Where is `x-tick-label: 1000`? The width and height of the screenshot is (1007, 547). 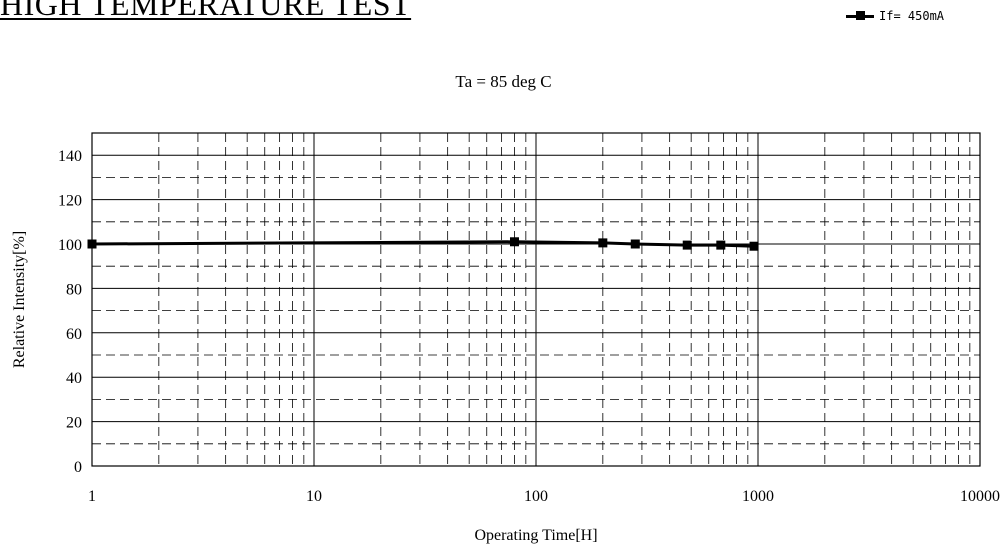 x-tick-label: 1000 is located at coordinates (758, 496).